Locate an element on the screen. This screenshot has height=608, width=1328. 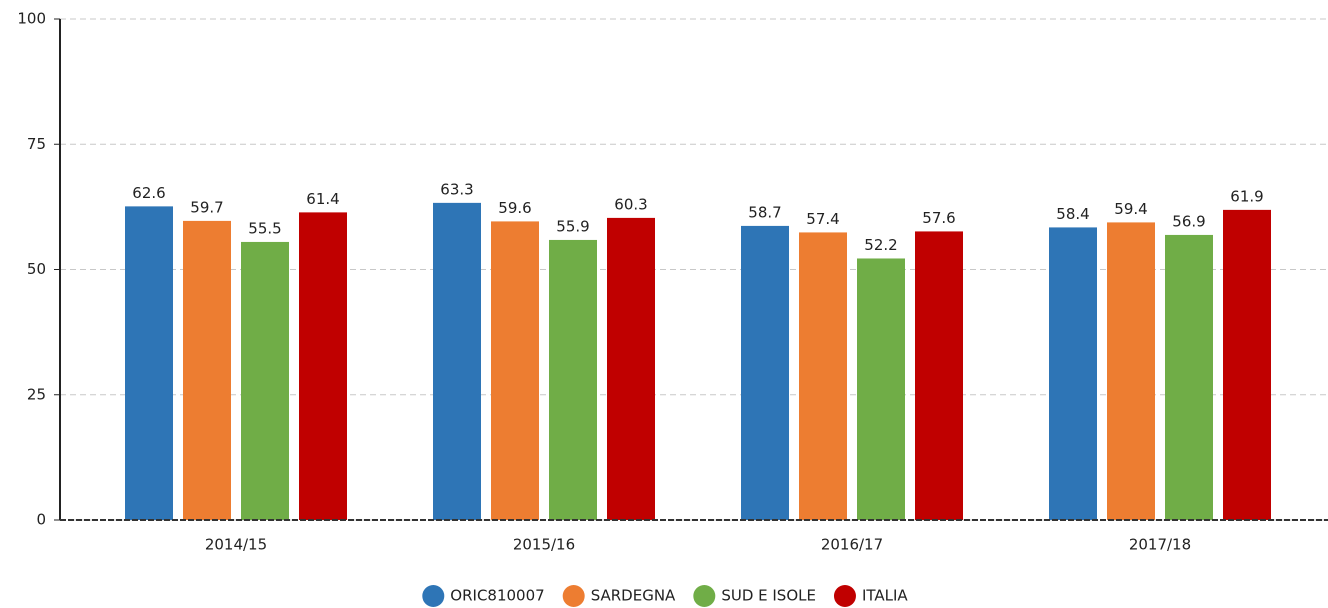
y-tick-label: 100 is located at coordinates (31, 19).